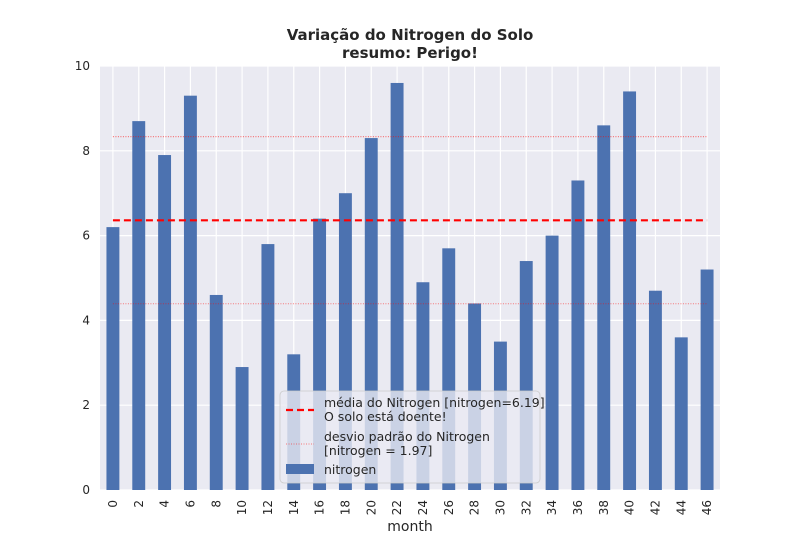 This screenshot has width=800, height=550. I want to click on legend-std-label-line1: desvio padrão do Nitrogen, so click(407, 436).